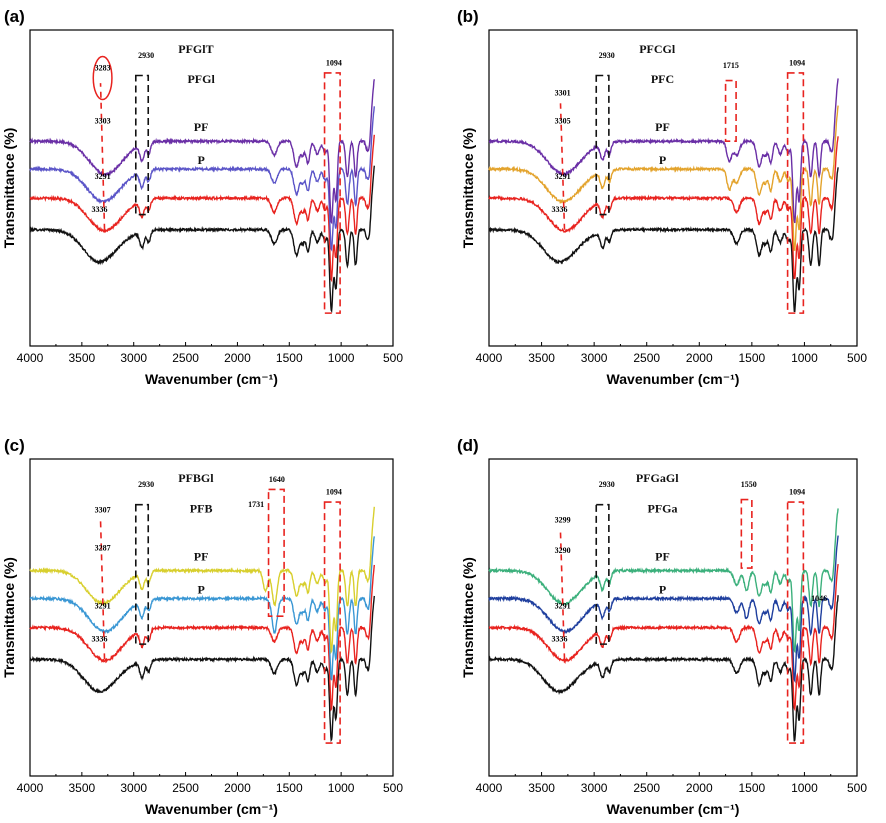 The image size is (886, 823). I want to click on series-label-pfcgl: PFCGl, so click(657, 49).